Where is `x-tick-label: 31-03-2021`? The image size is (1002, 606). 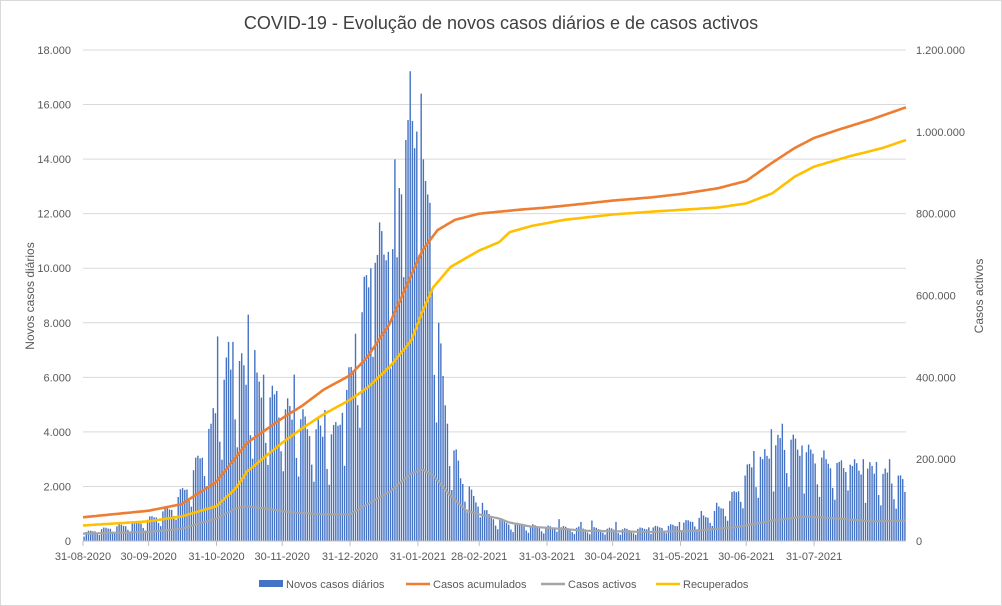 x-tick-label: 31-03-2021 is located at coordinates (547, 557).